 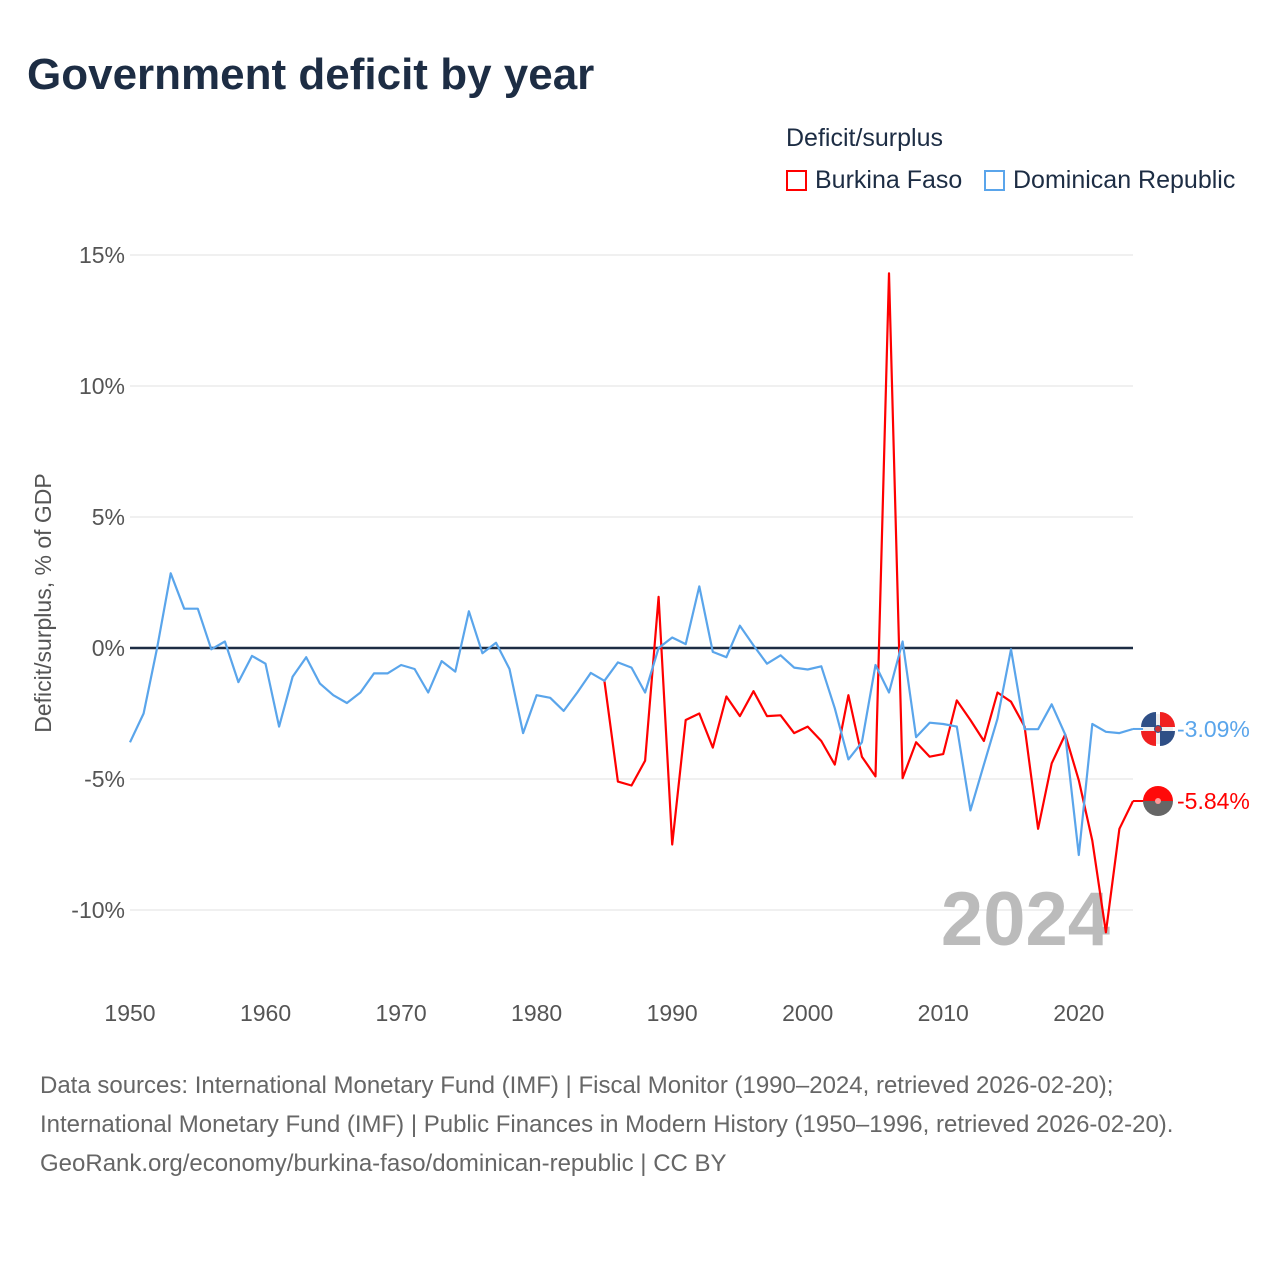 I want to click on y-tick-label: -5%, so click(x=104, y=779).